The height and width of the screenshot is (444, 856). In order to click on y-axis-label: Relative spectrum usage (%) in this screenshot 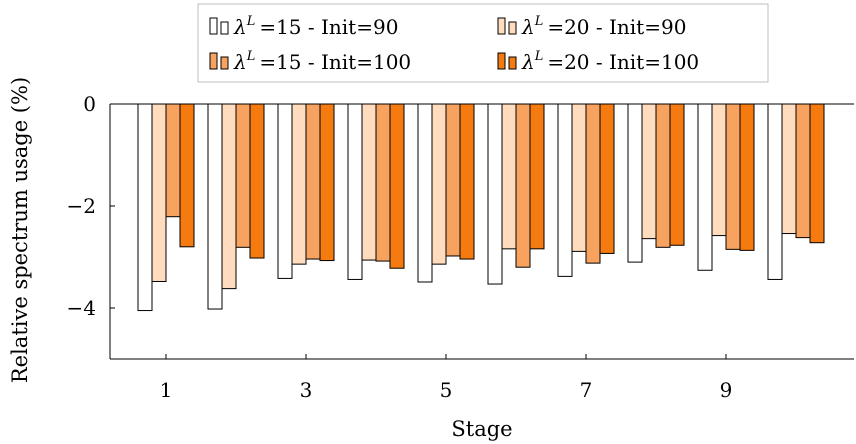, I will do `click(20, 230)`.